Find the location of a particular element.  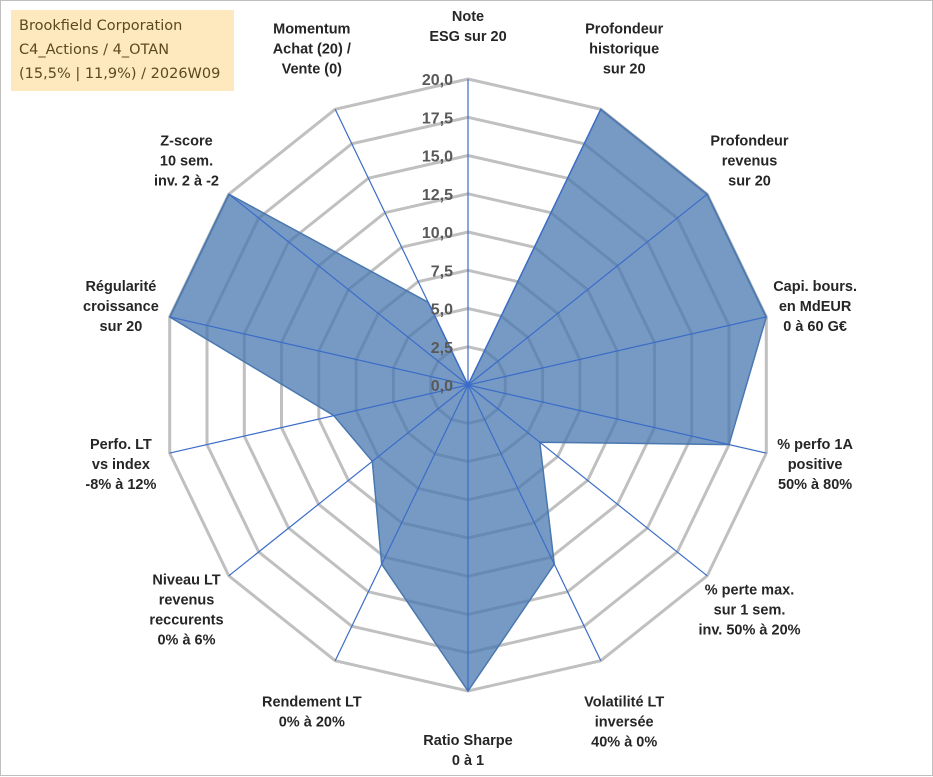

axis-label: Note ESG sur 20 is located at coordinates (467, 27).